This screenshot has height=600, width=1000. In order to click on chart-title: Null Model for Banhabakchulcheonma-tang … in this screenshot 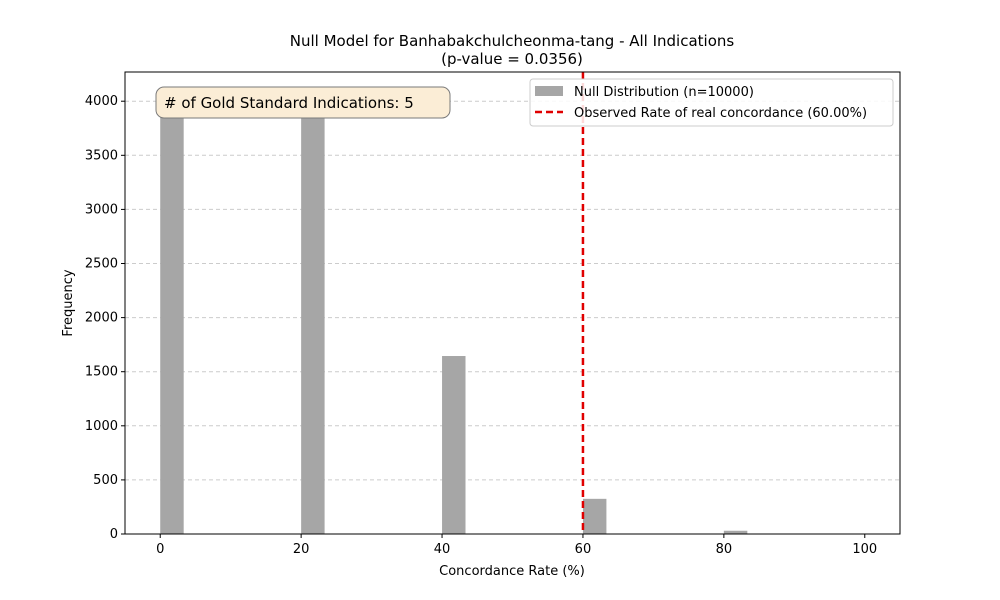, I will do `click(512, 41)`.